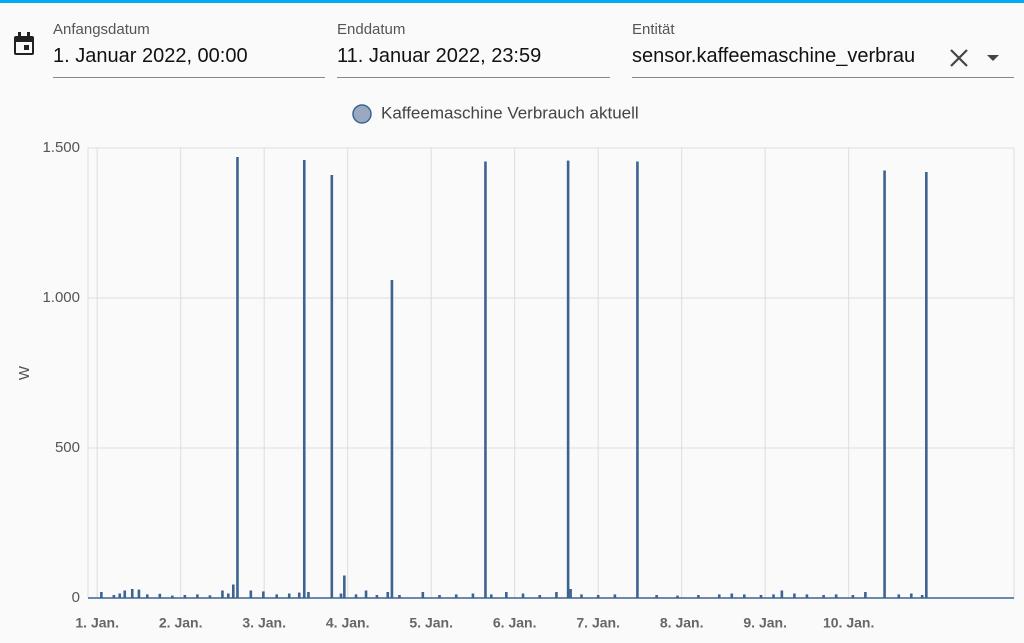  Describe the element at coordinates (24, 46) in the screenshot. I see `calendar-icon` at that location.